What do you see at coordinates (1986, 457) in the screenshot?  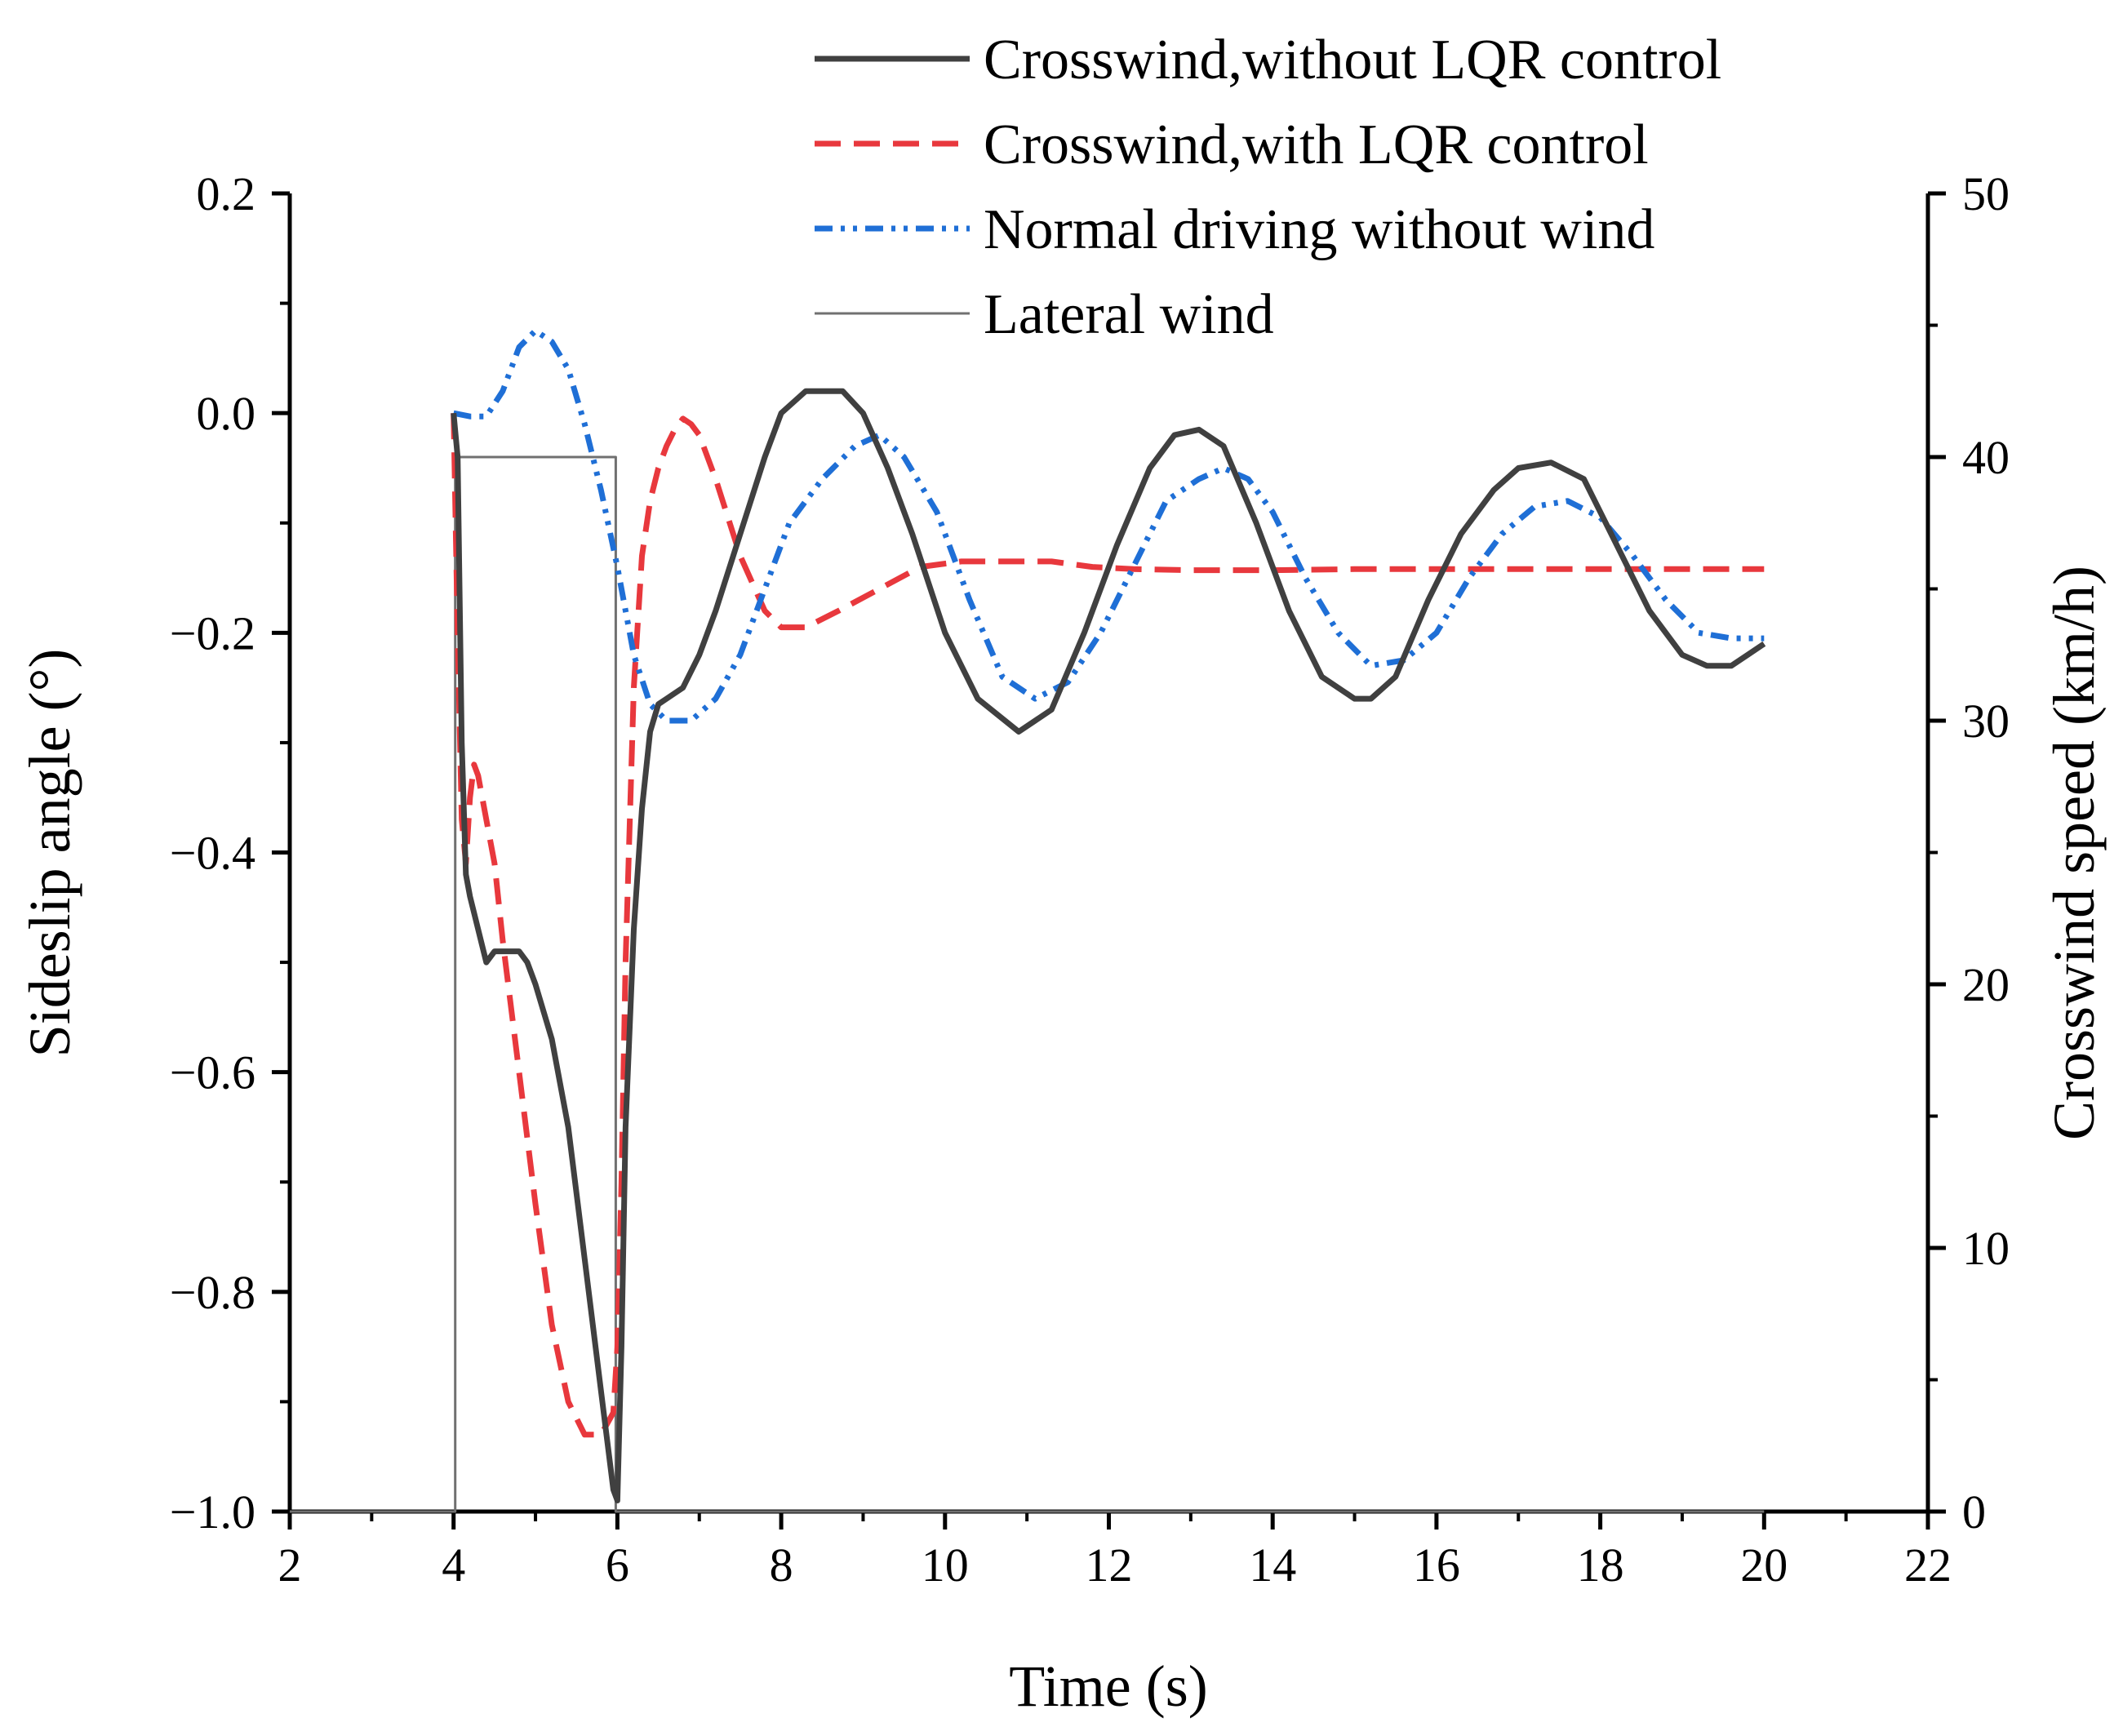 I see `y2-tick-label: 40` at bounding box center [1986, 457].